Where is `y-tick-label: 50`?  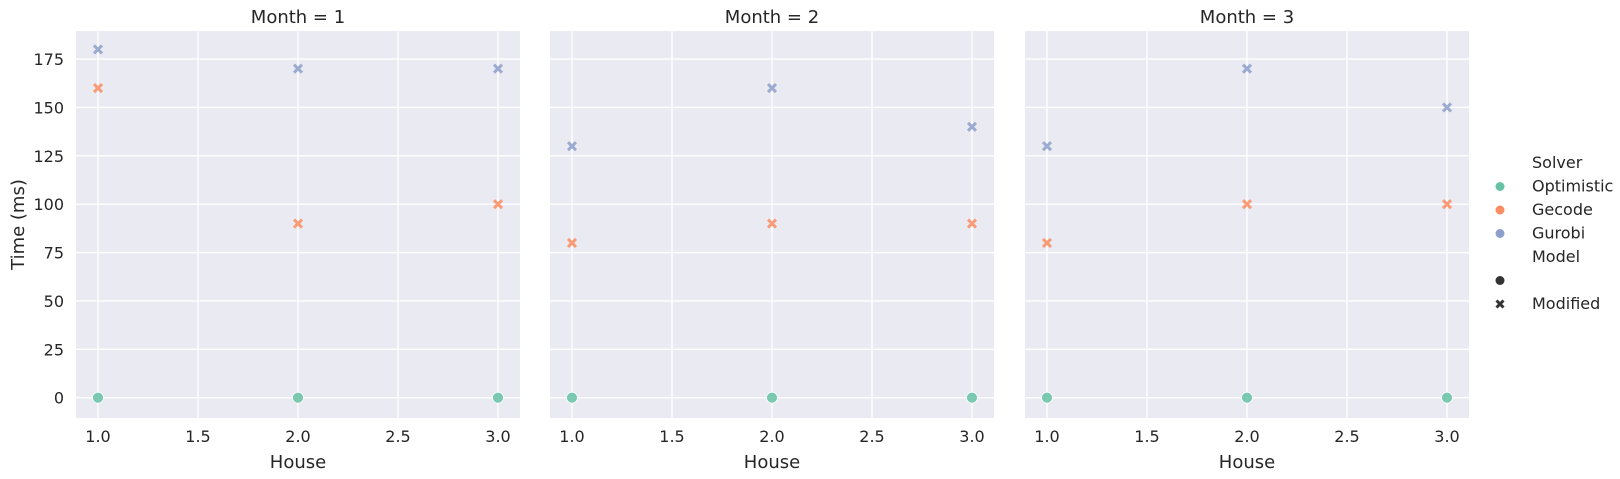
y-tick-label: 50 is located at coordinates (54, 301).